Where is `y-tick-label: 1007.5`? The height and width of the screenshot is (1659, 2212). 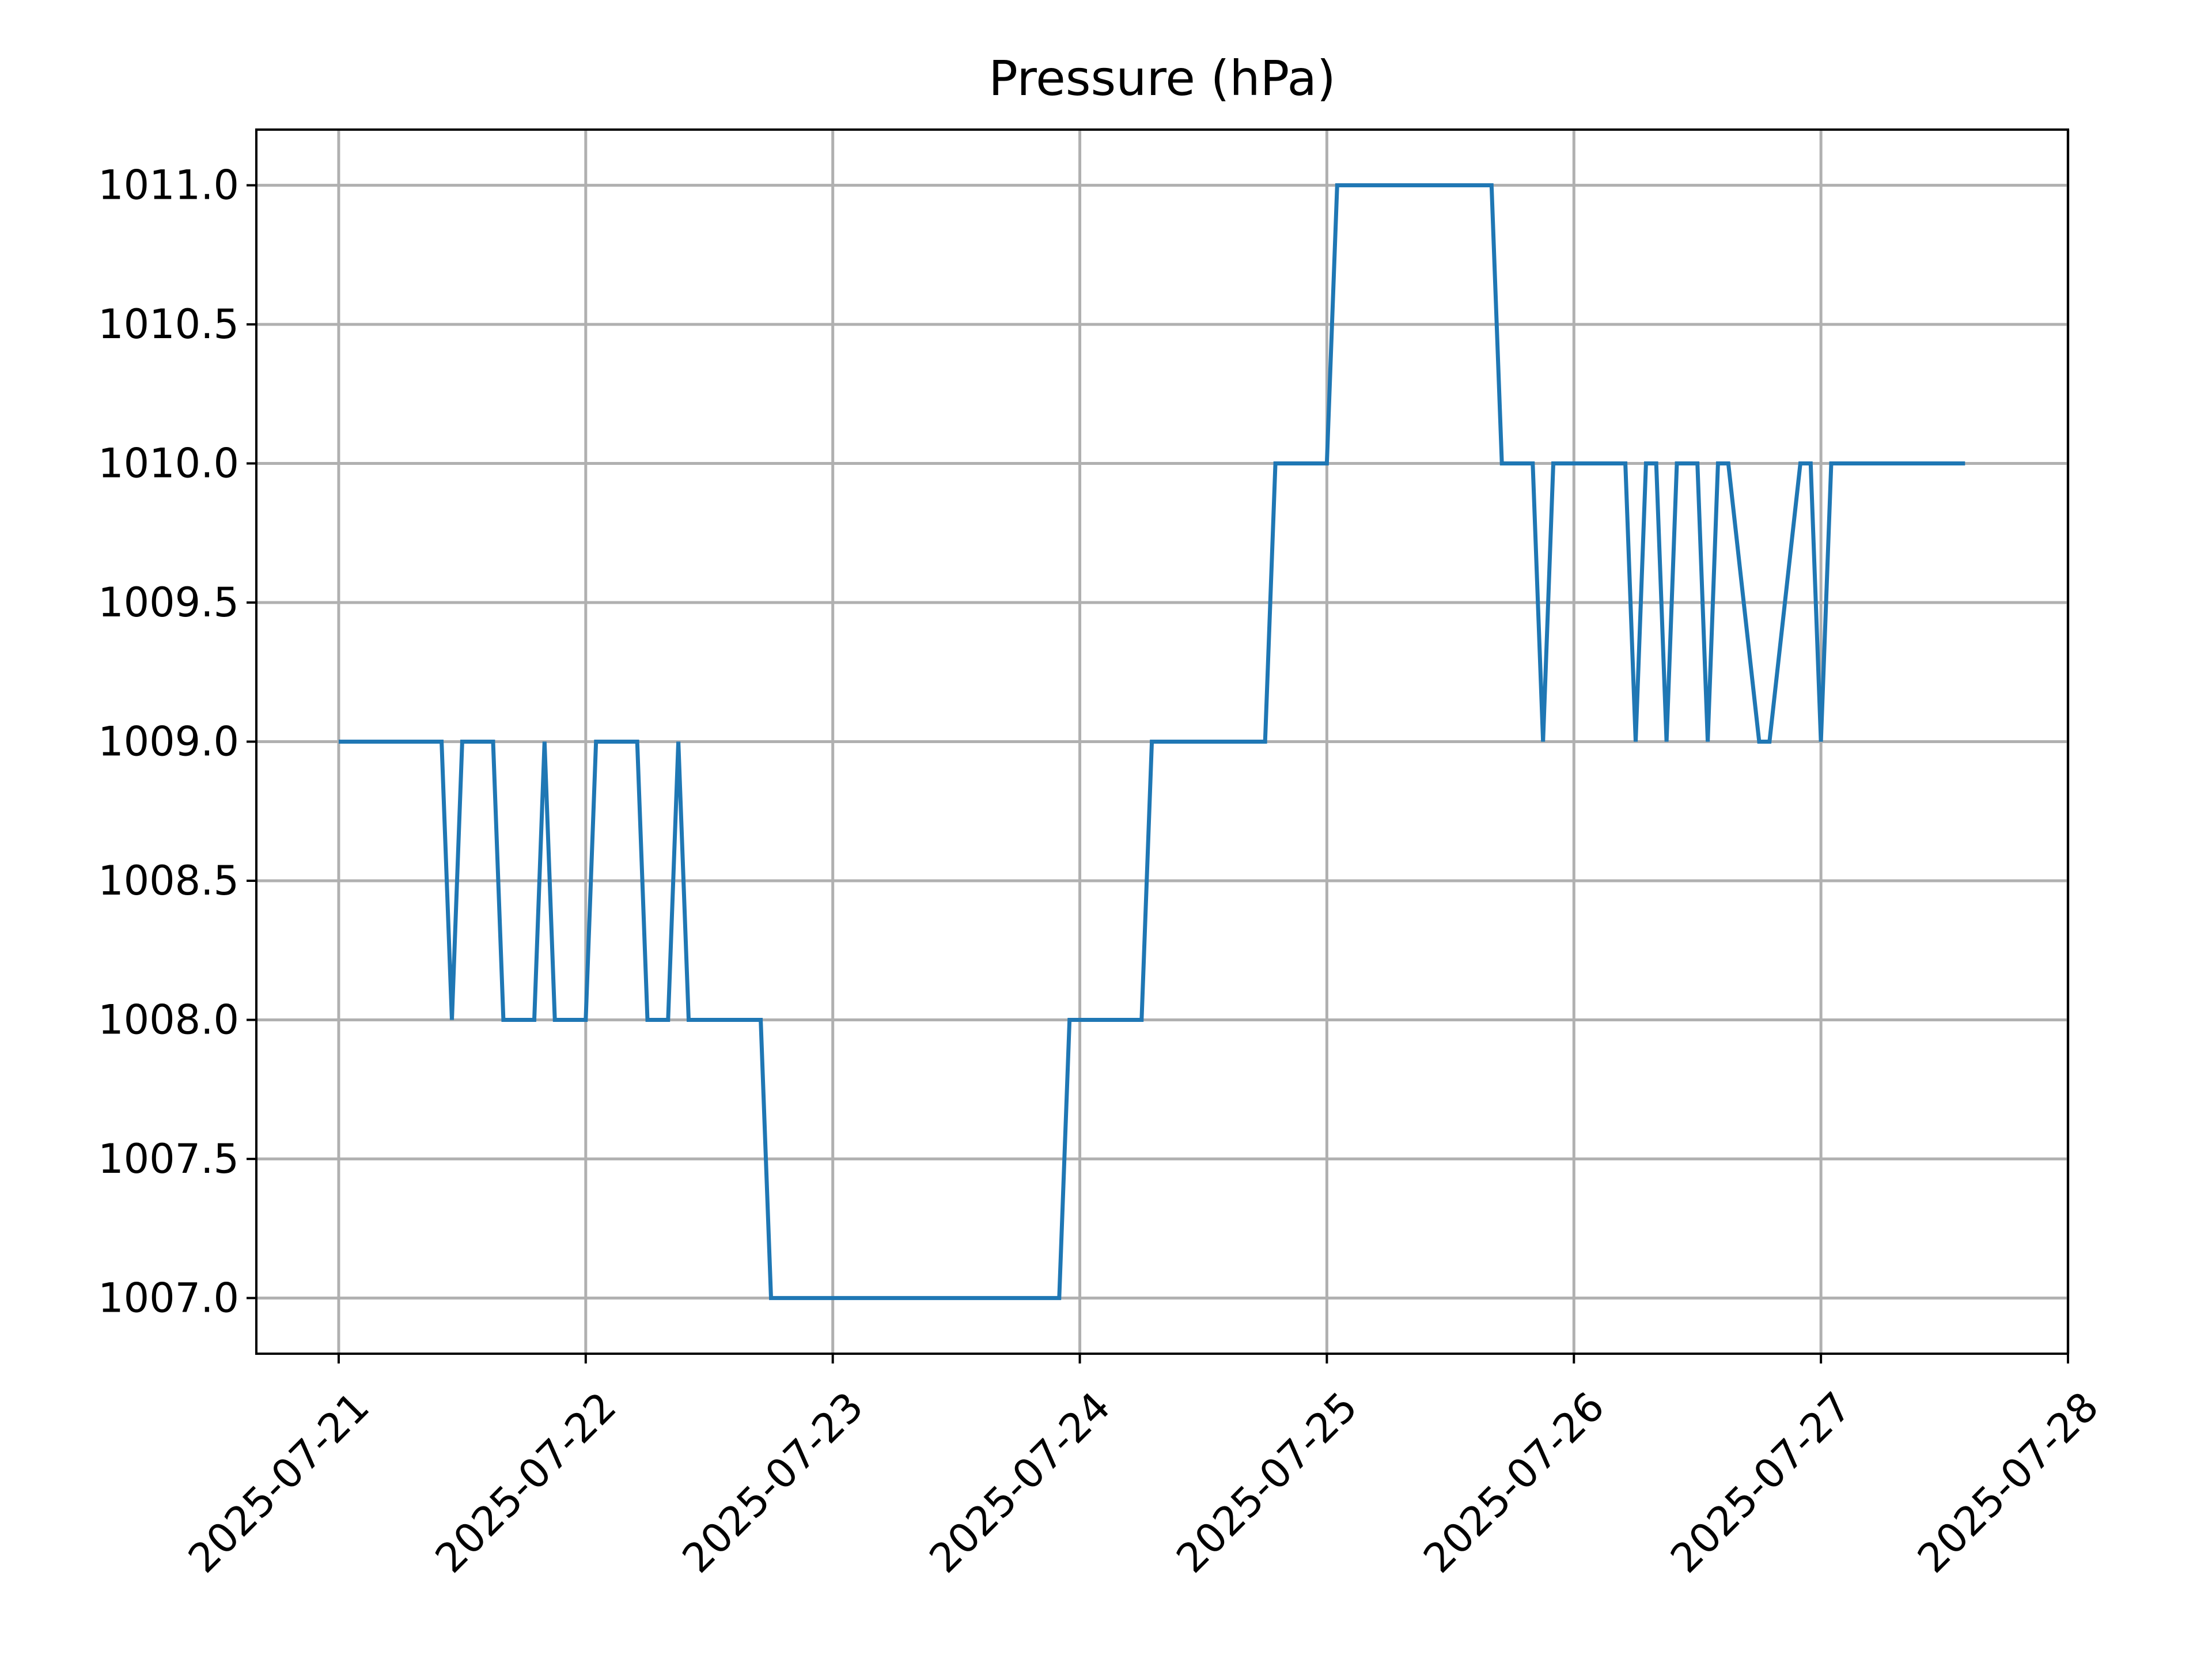 y-tick-label: 1007.5 is located at coordinates (168, 1159).